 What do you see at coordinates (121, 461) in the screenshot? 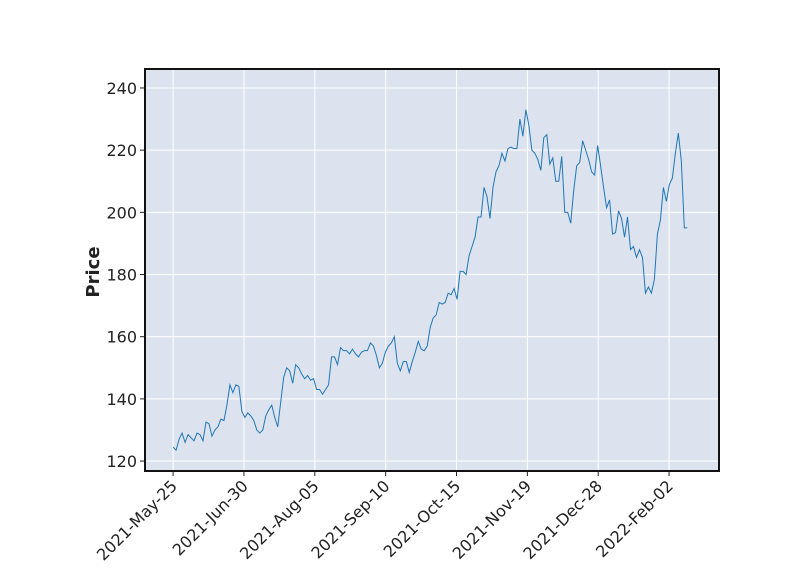
I see `y-tick-label: 120` at bounding box center [121, 461].